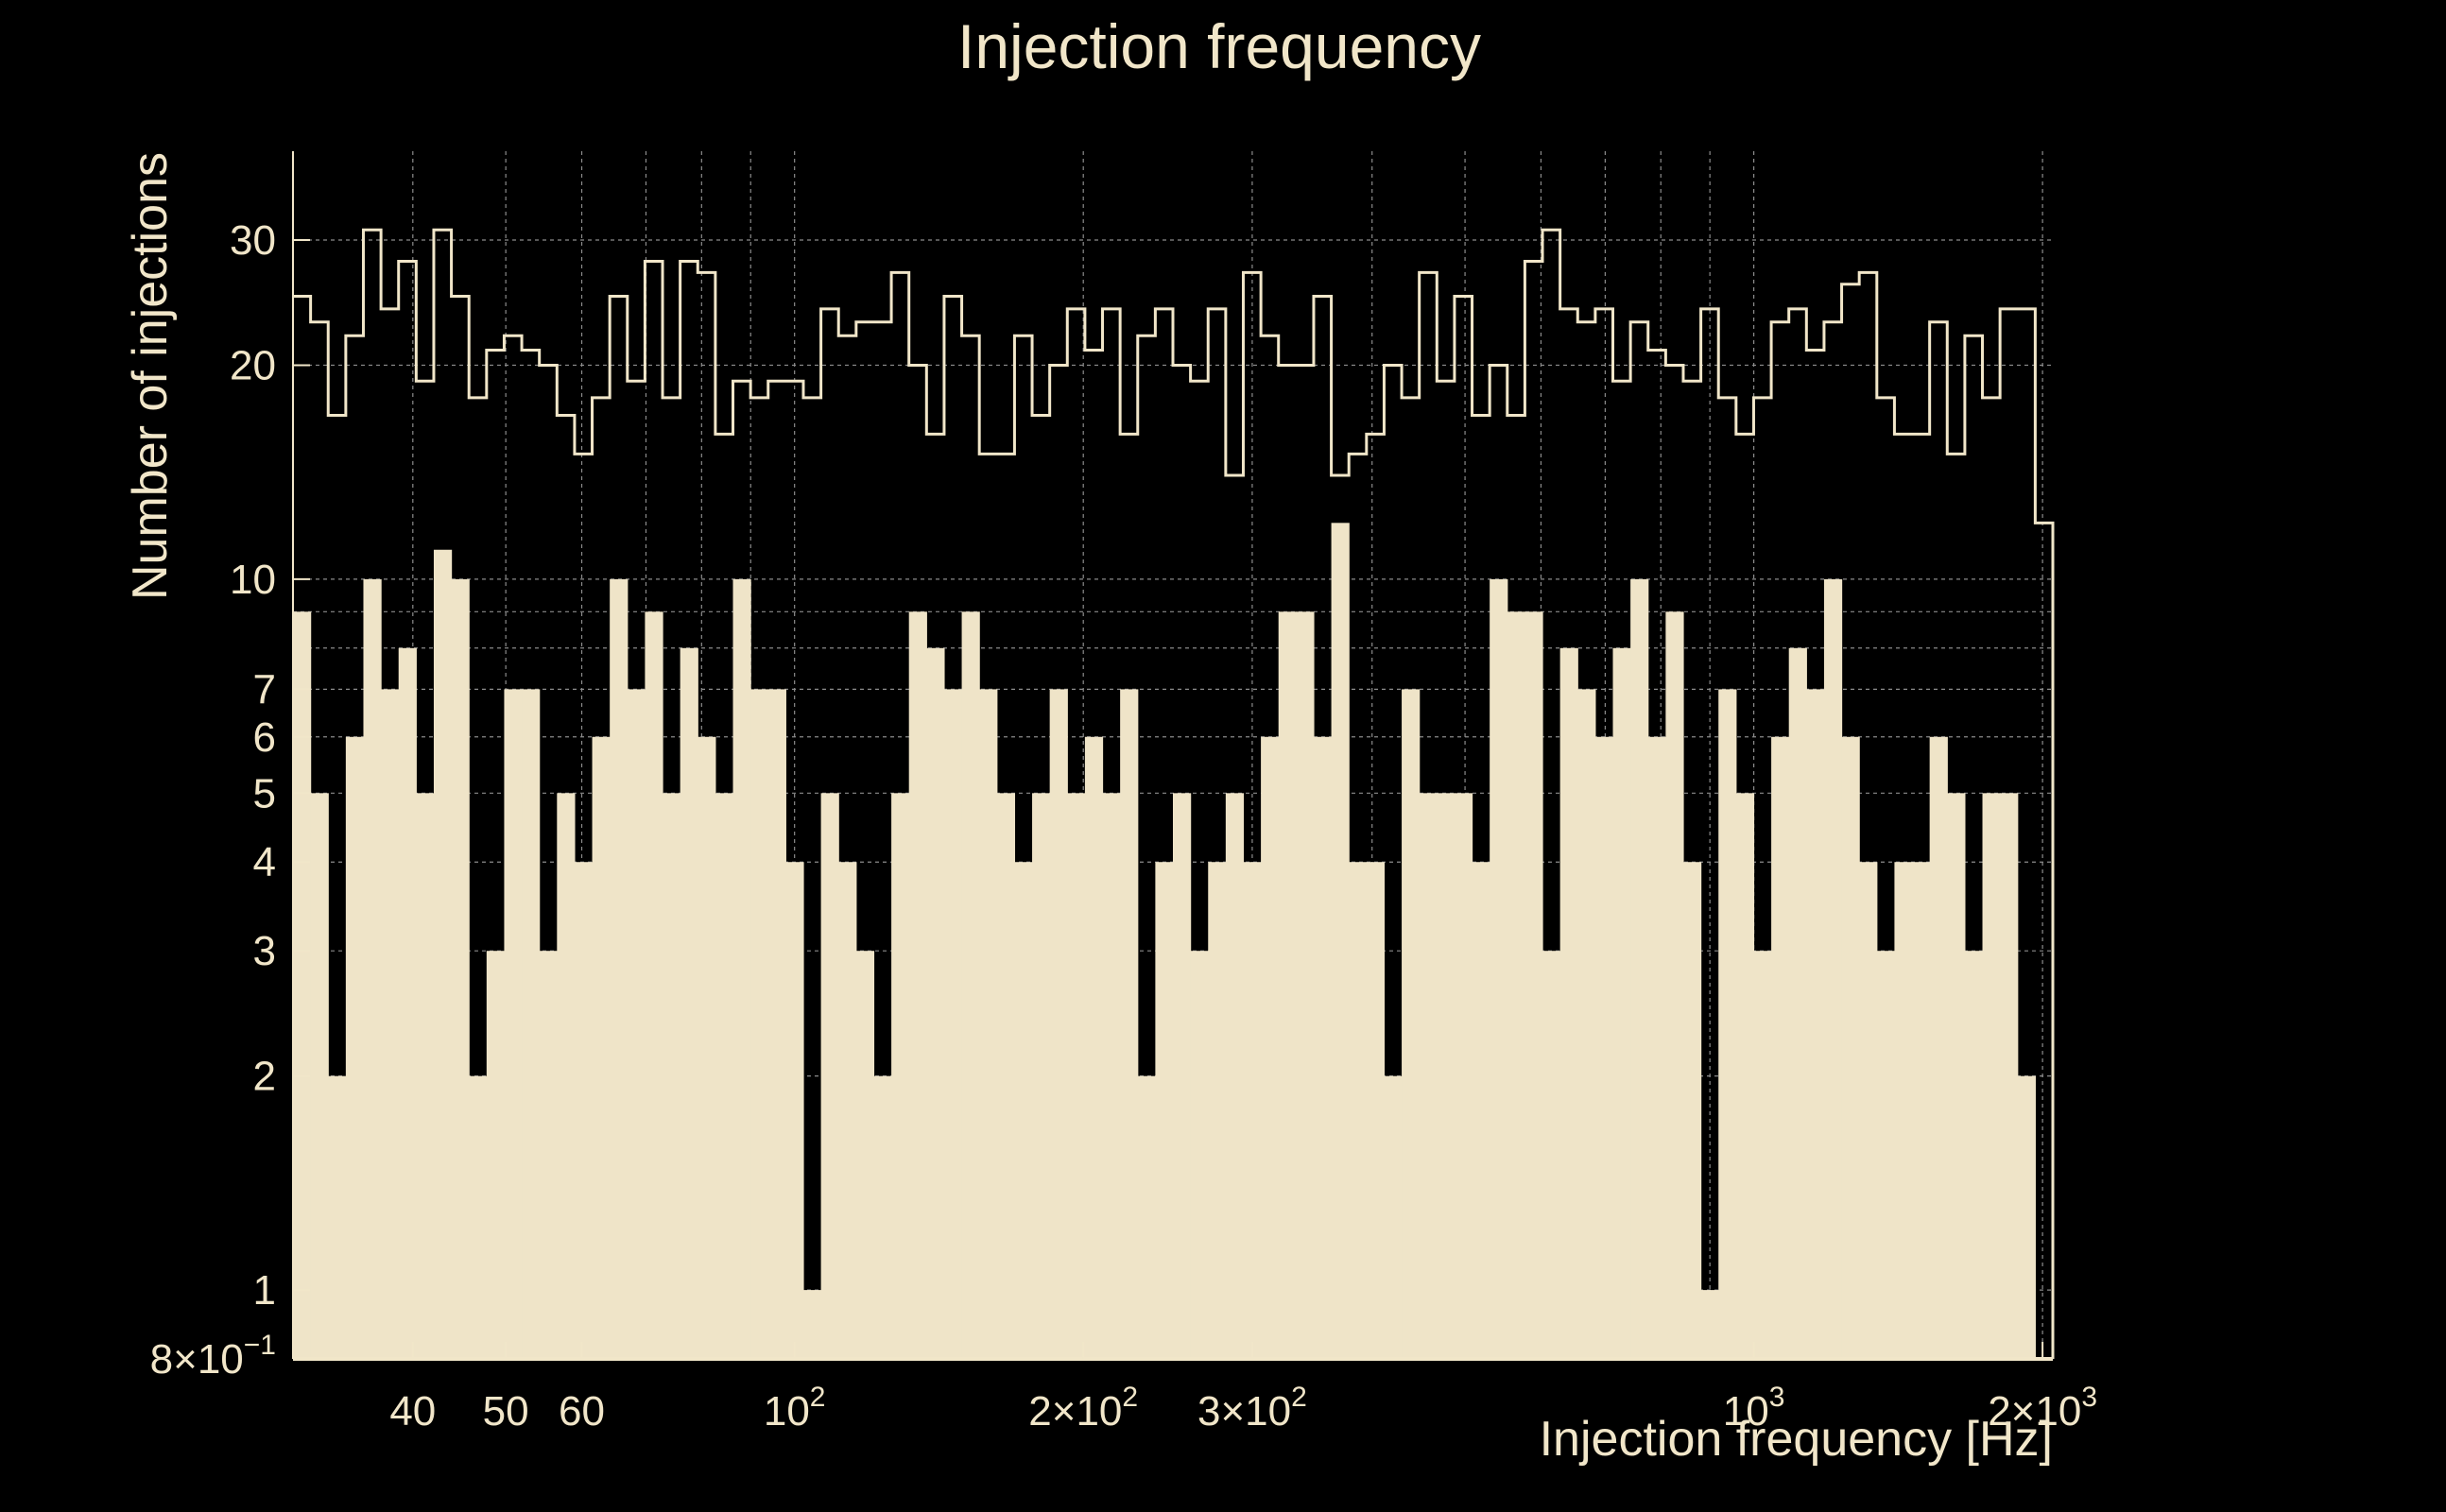  What do you see at coordinates (264, 1290) in the screenshot?
I see `y-tick-label: 1` at bounding box center [264, 1290].